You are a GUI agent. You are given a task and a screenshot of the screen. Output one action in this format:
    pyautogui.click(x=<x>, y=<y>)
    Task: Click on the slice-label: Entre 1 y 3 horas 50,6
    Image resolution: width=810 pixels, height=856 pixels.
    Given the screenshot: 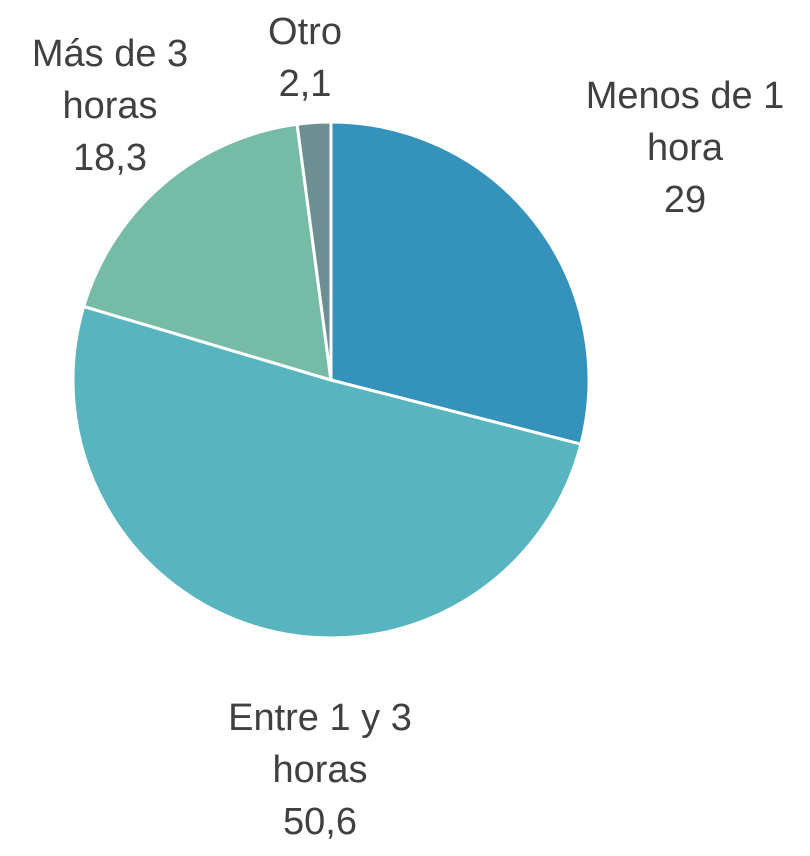 What is the action you would take?
    pyautogui.click(x=320, y=770)
    